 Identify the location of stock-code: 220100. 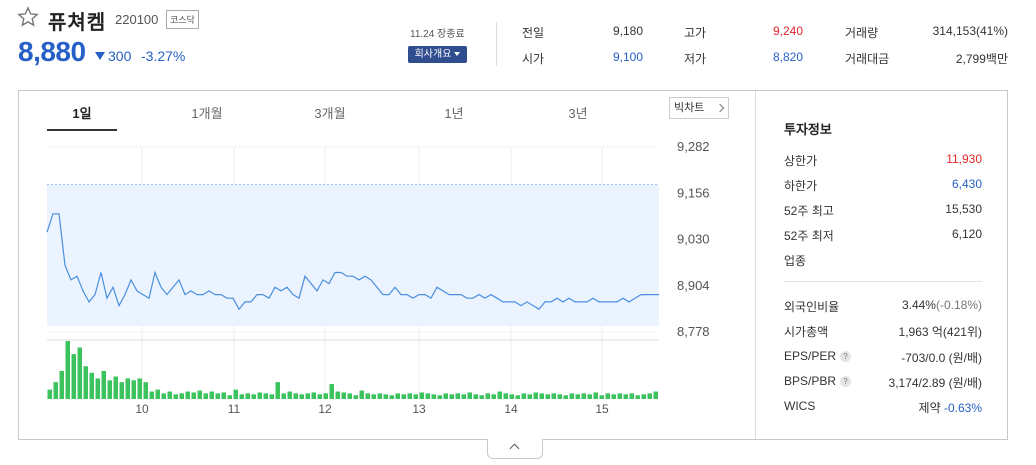
(137, 19).